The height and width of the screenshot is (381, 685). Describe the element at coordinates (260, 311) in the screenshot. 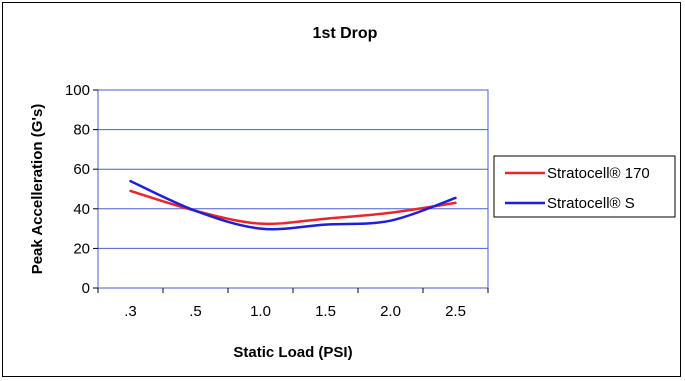

I see `x-tick-label: 1.0` at that location.